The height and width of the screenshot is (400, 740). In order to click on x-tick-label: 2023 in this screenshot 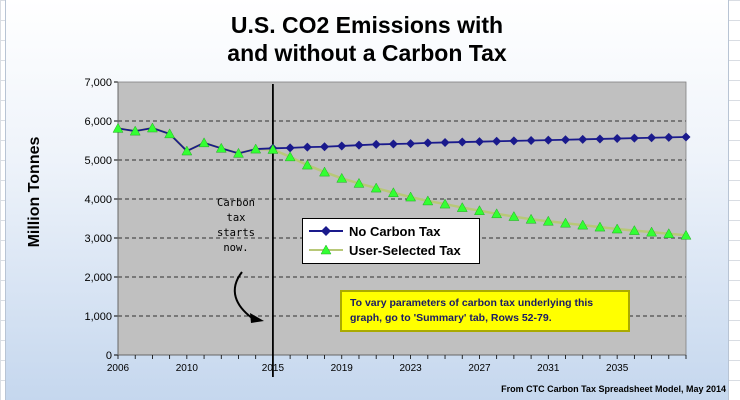, I will do `click(410, 368)`.